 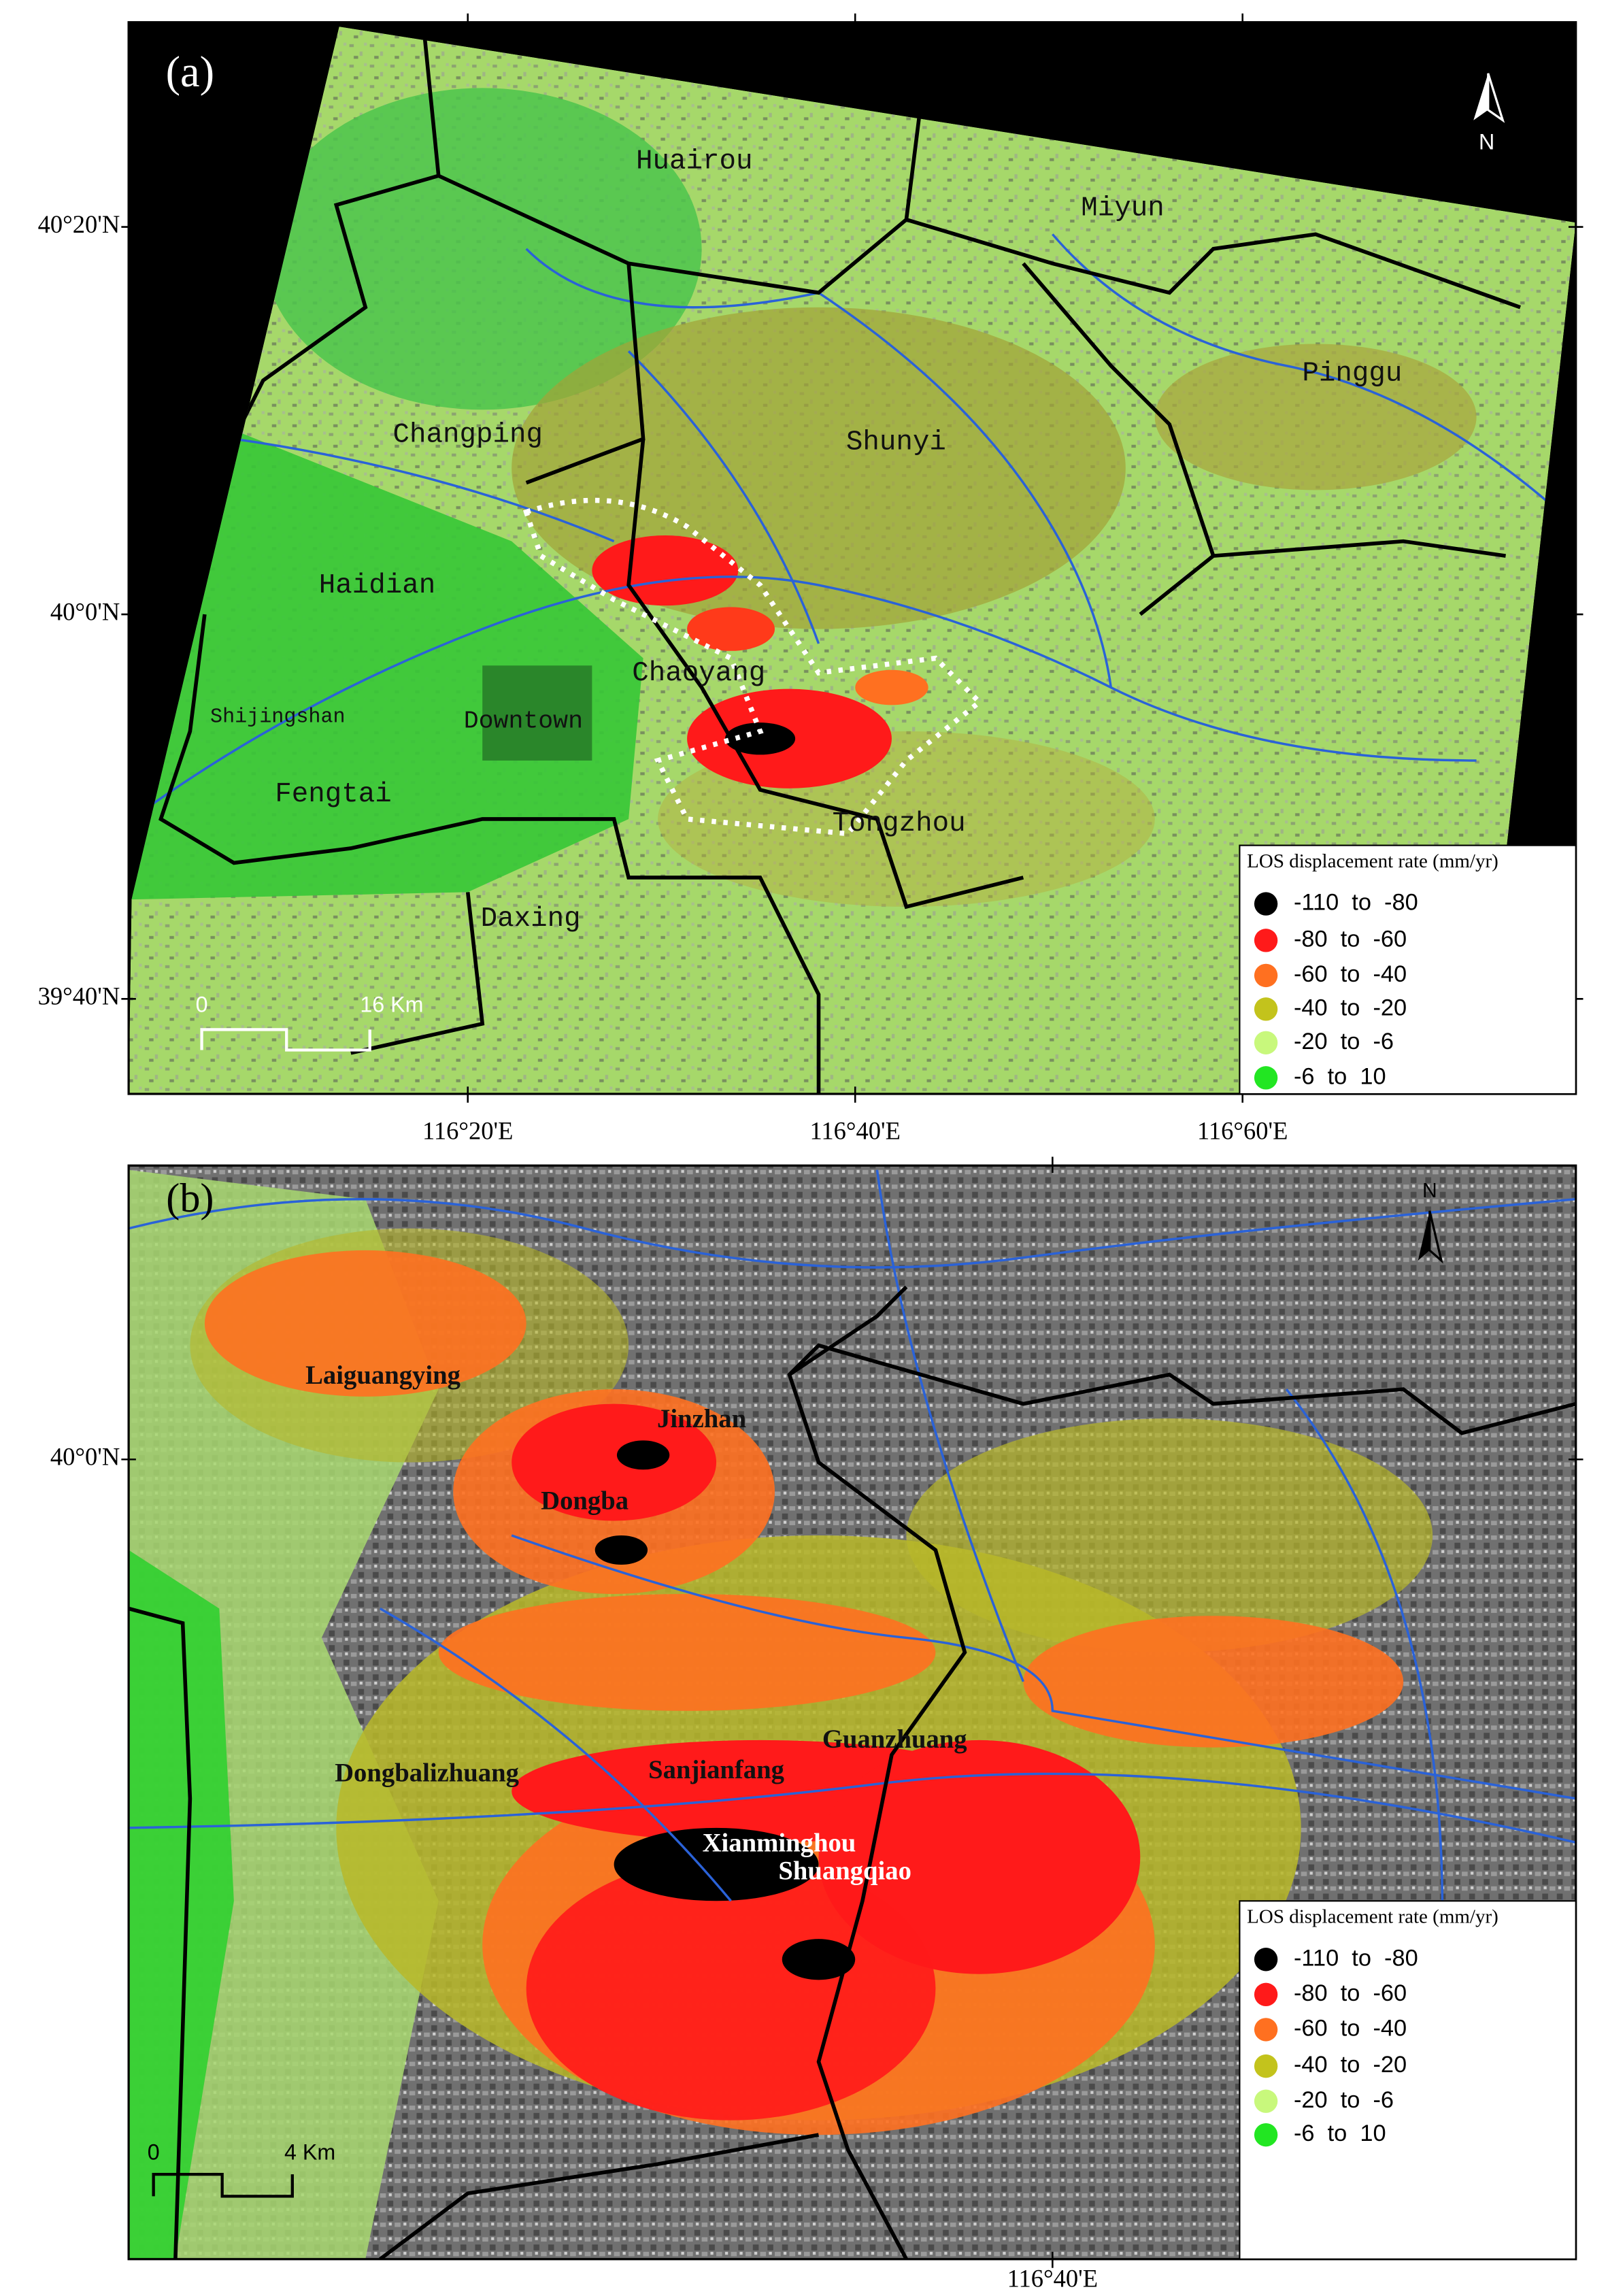 I want to click on place-label: Sanjianfang, so click(x=716, y=1770).